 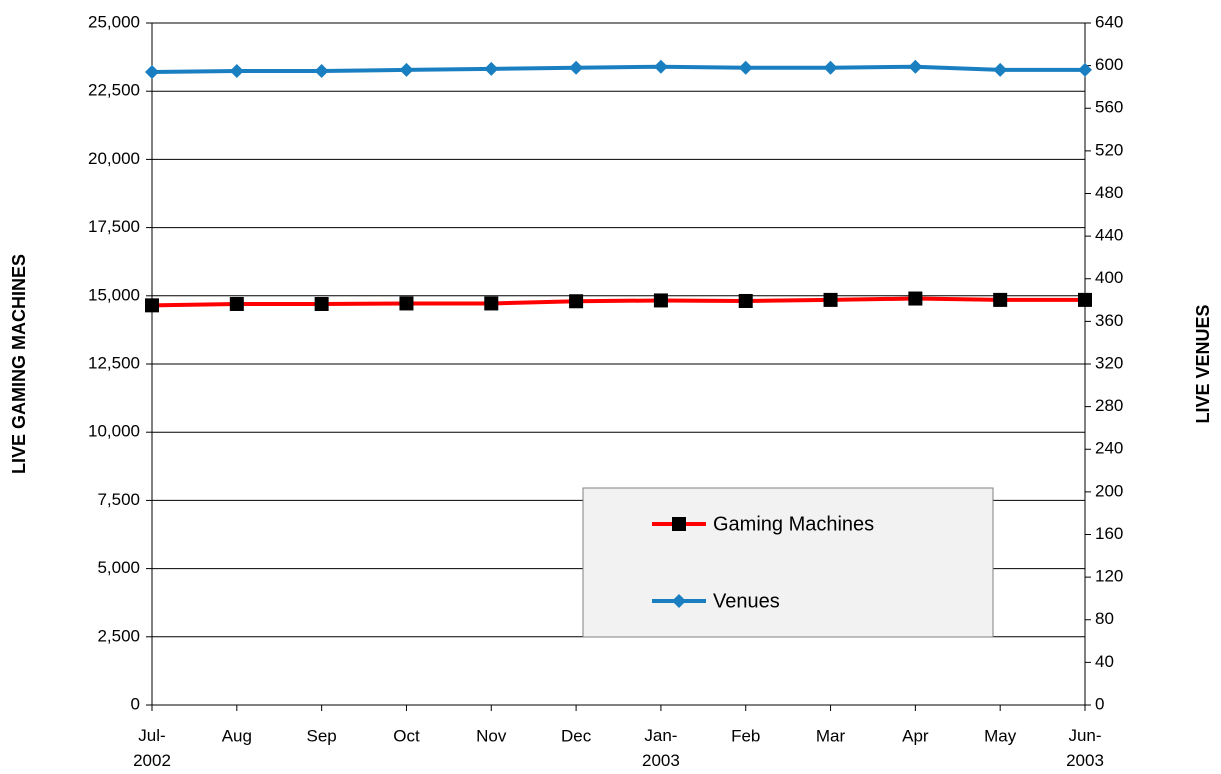 I want to click on y2-tick-label: 320, so click(x=1109, y=362).